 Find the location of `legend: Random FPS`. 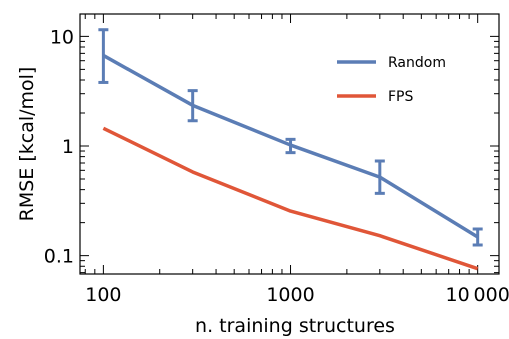

legend: Random FPS is located at coordinates (391, 80).